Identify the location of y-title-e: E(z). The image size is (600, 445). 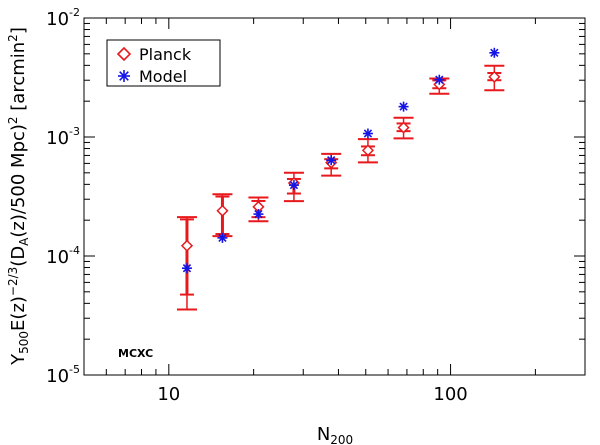
(18, 313).